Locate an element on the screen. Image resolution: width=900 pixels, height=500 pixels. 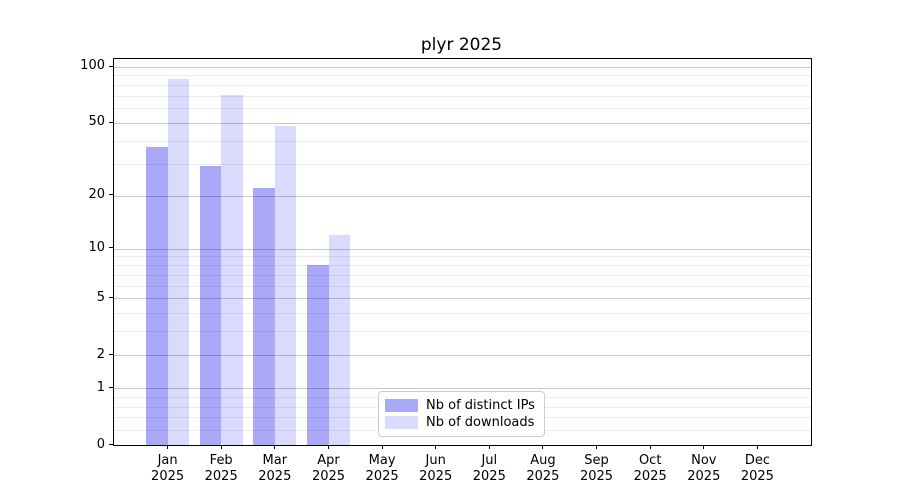
x-tick-month: Oct is located at coordinates (650, 460).